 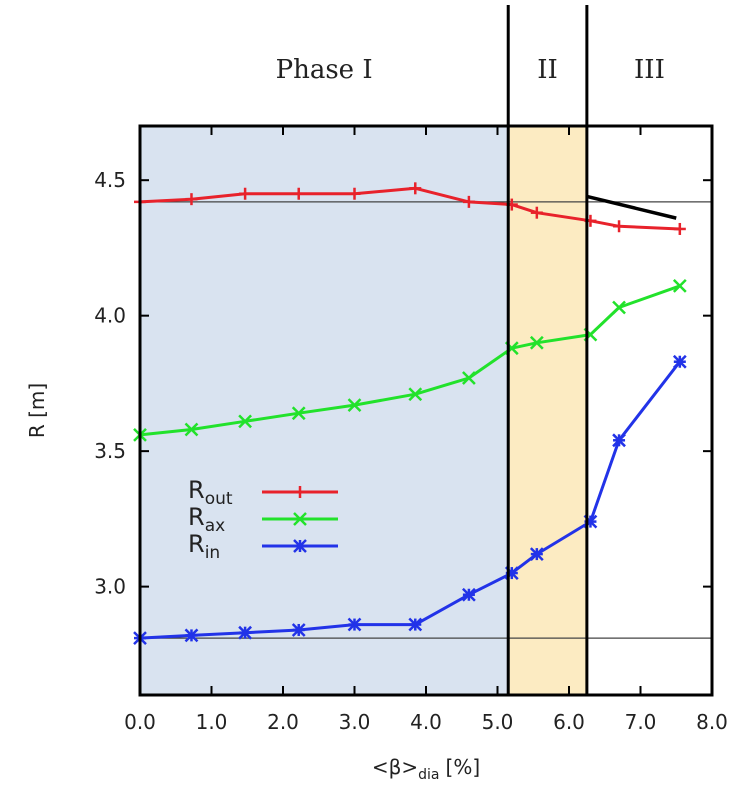 I want to click on y-tick-label: 3.0, so click(x=110, y=587).